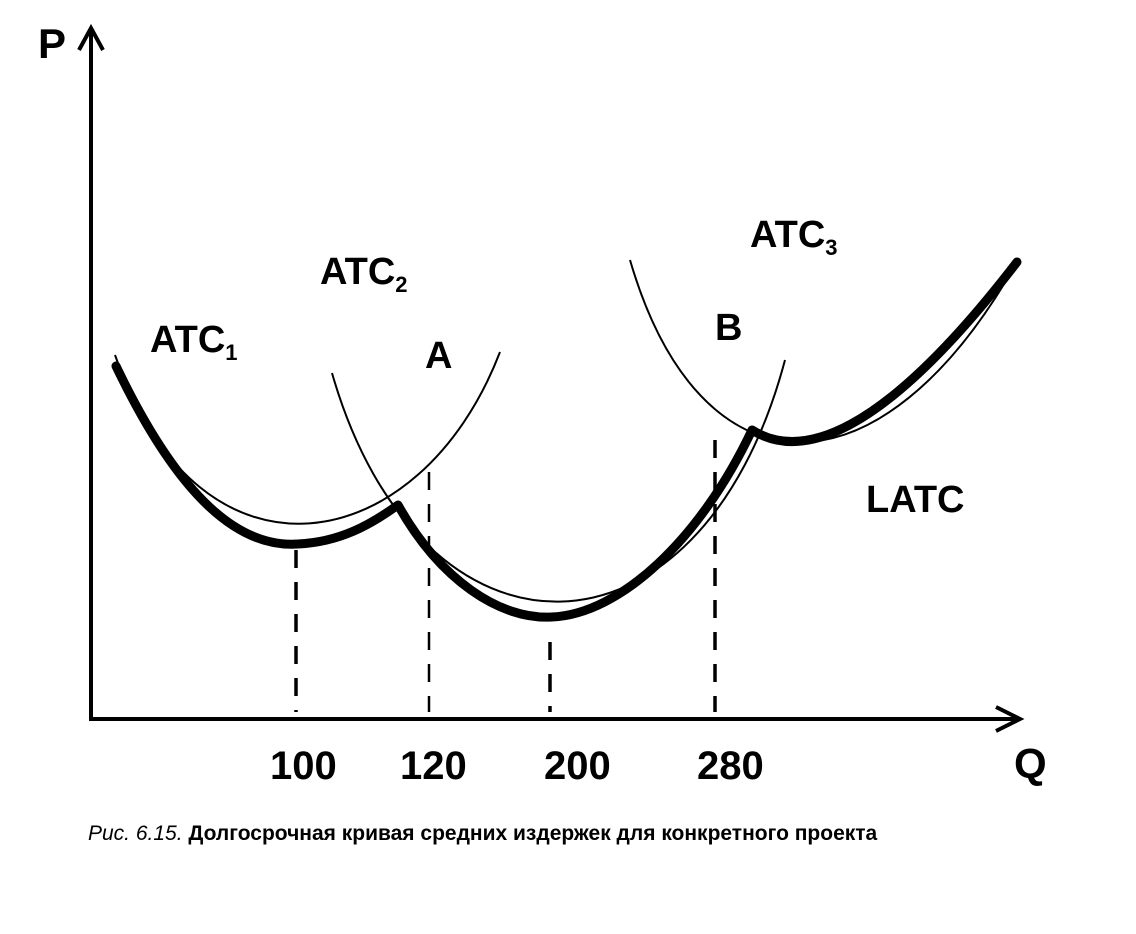 This screenshot has height=934, width=1136. I want to click on atc2-curve, so click(558, 481).